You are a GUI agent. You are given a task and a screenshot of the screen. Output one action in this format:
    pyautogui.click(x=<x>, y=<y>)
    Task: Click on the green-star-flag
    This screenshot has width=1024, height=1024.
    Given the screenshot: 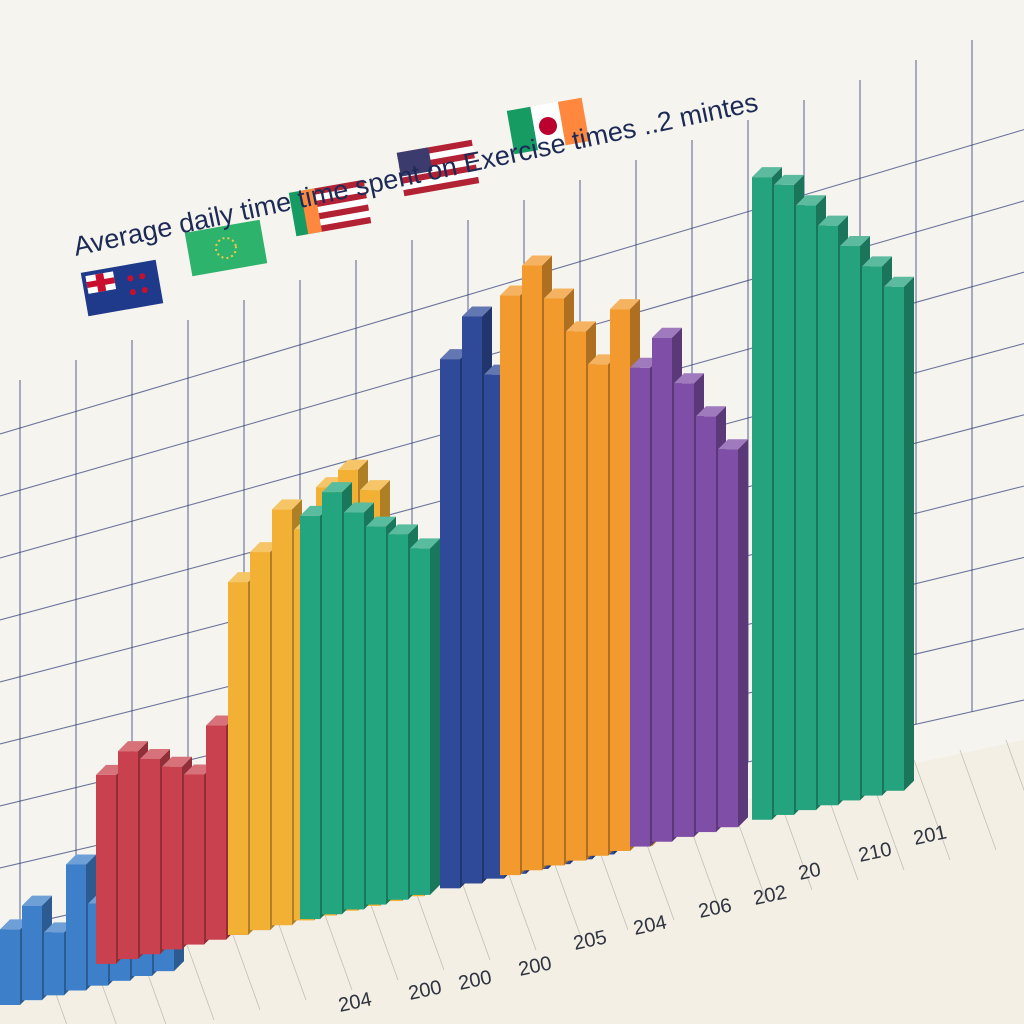 What is the action you would take?
    pyautogui.click(x=226, y=248)
    